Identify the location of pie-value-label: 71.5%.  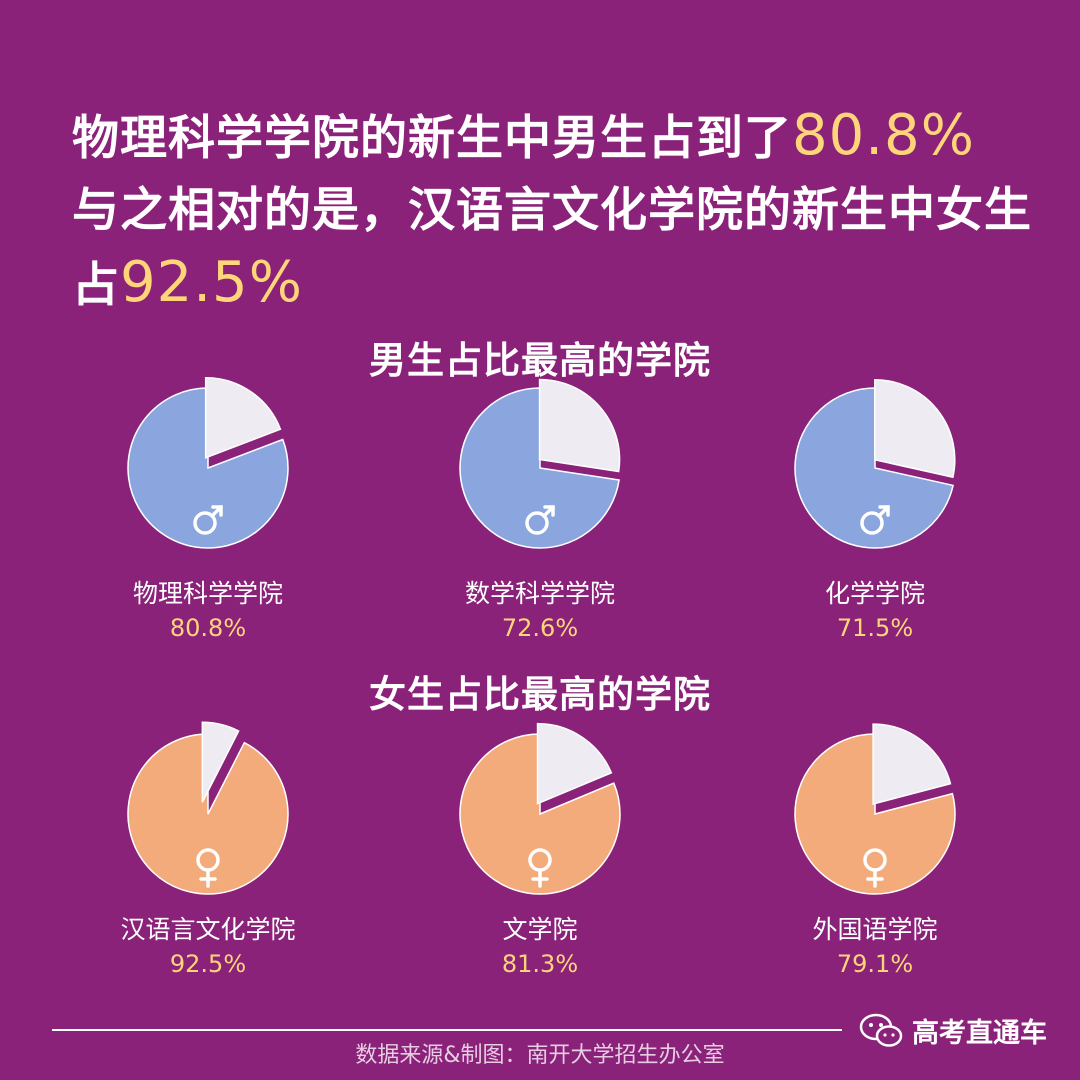
(875, 628).